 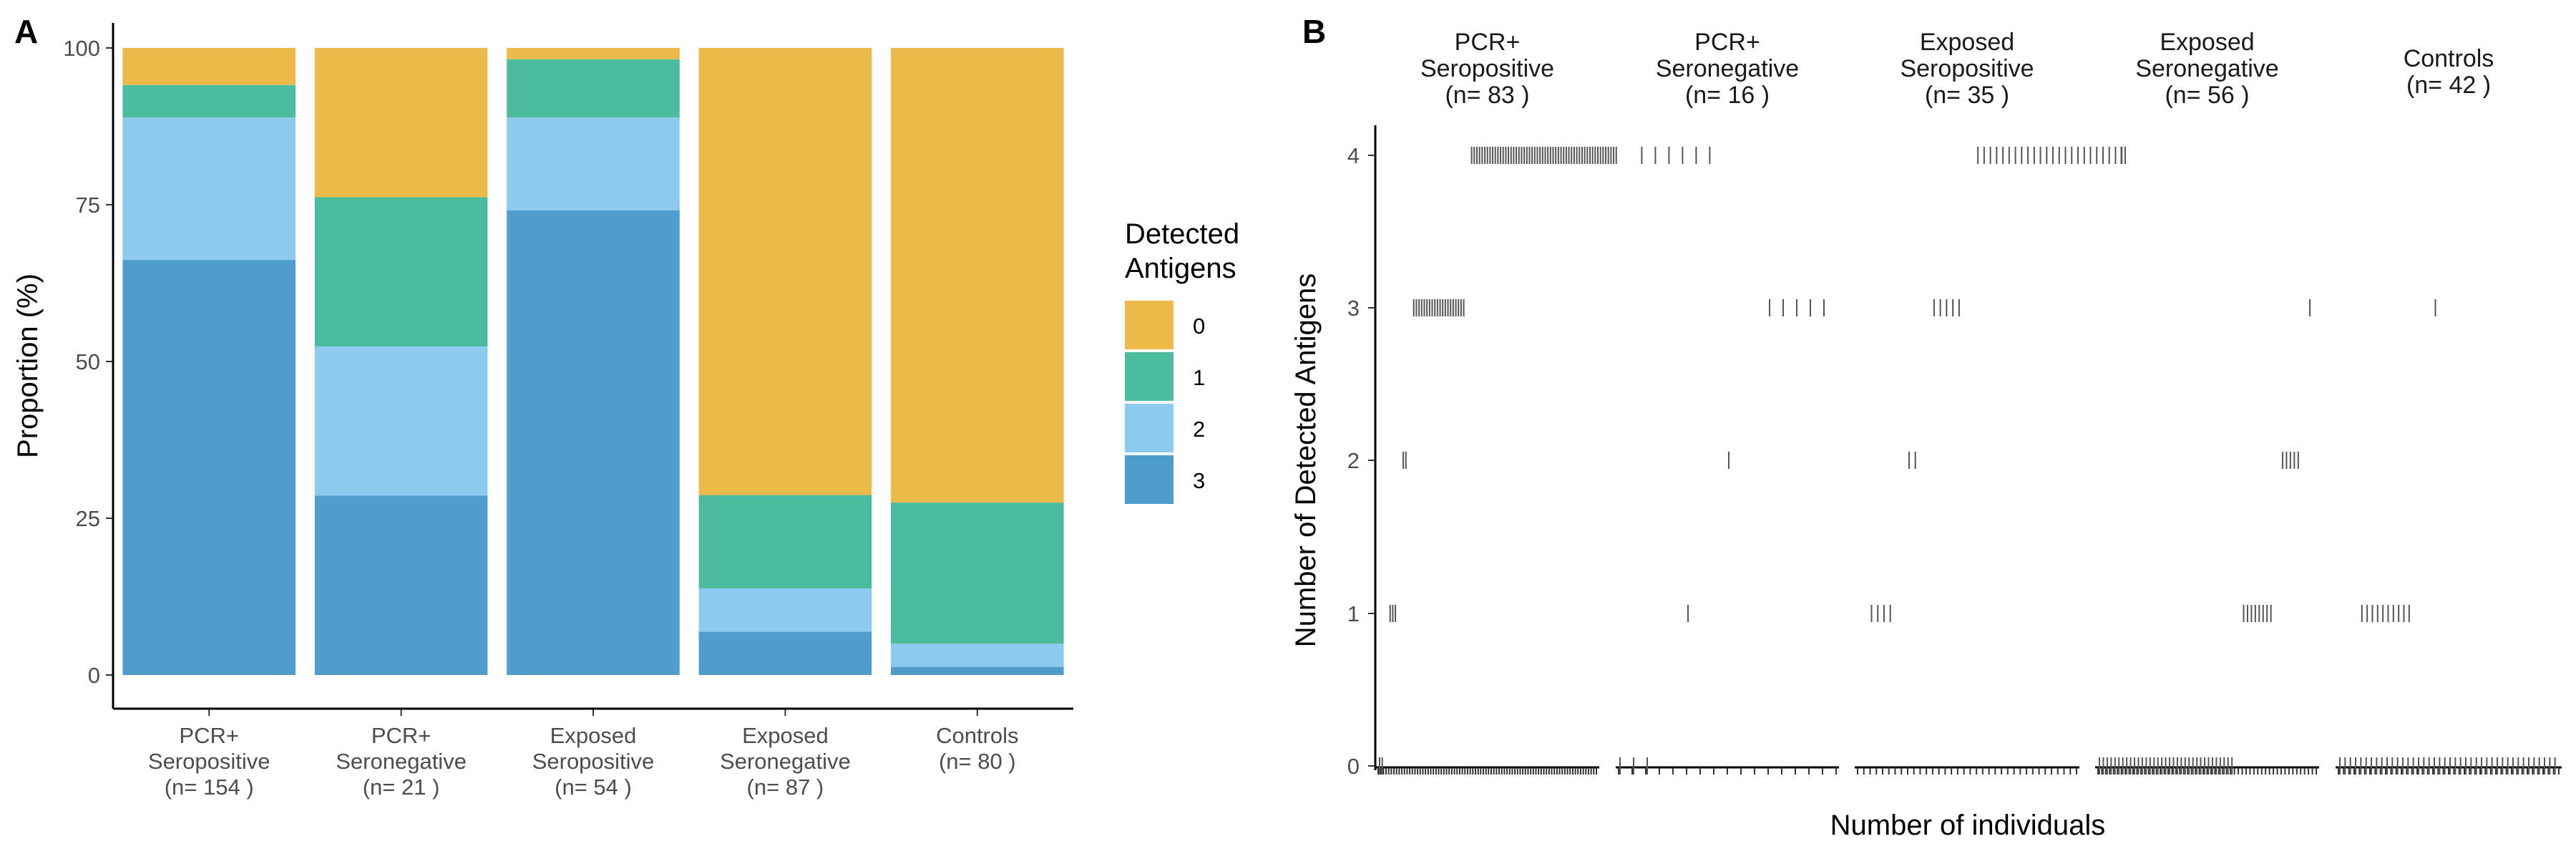 I want to click on x-tick-label-line: (n= 80 ), so click(x=977, y=761).